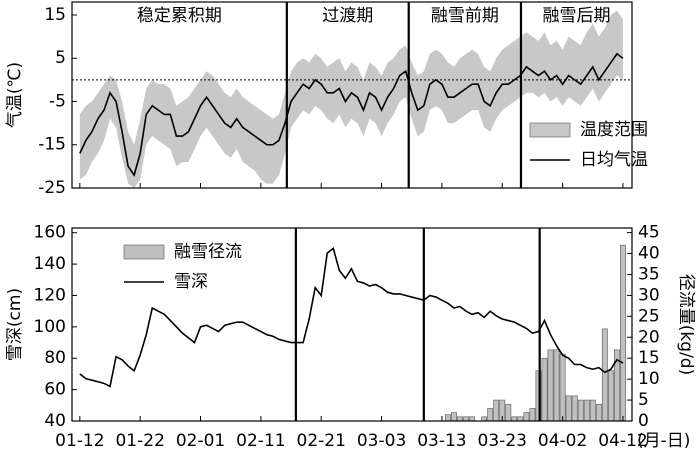 Image resolution: width=700 pixels, height=457 pixels. What do you see at coordinates (50, 264) in the screenshot?
I see `y-tick-label: 140` at bounding box center [50, 264].